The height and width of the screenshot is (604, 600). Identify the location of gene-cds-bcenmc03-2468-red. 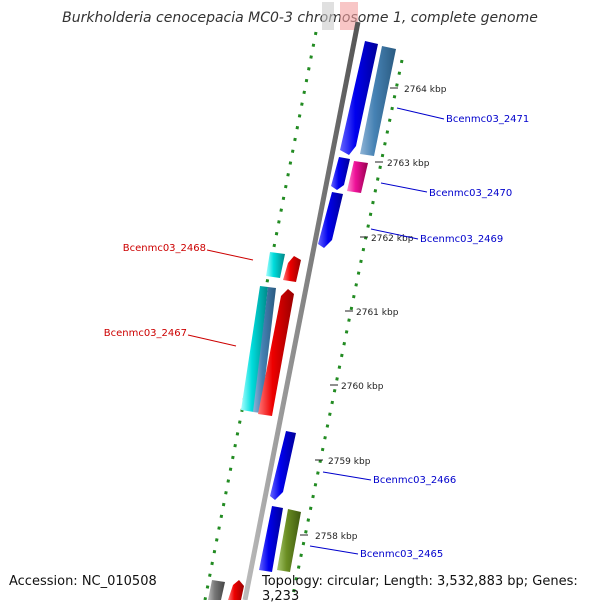
(292, 269).